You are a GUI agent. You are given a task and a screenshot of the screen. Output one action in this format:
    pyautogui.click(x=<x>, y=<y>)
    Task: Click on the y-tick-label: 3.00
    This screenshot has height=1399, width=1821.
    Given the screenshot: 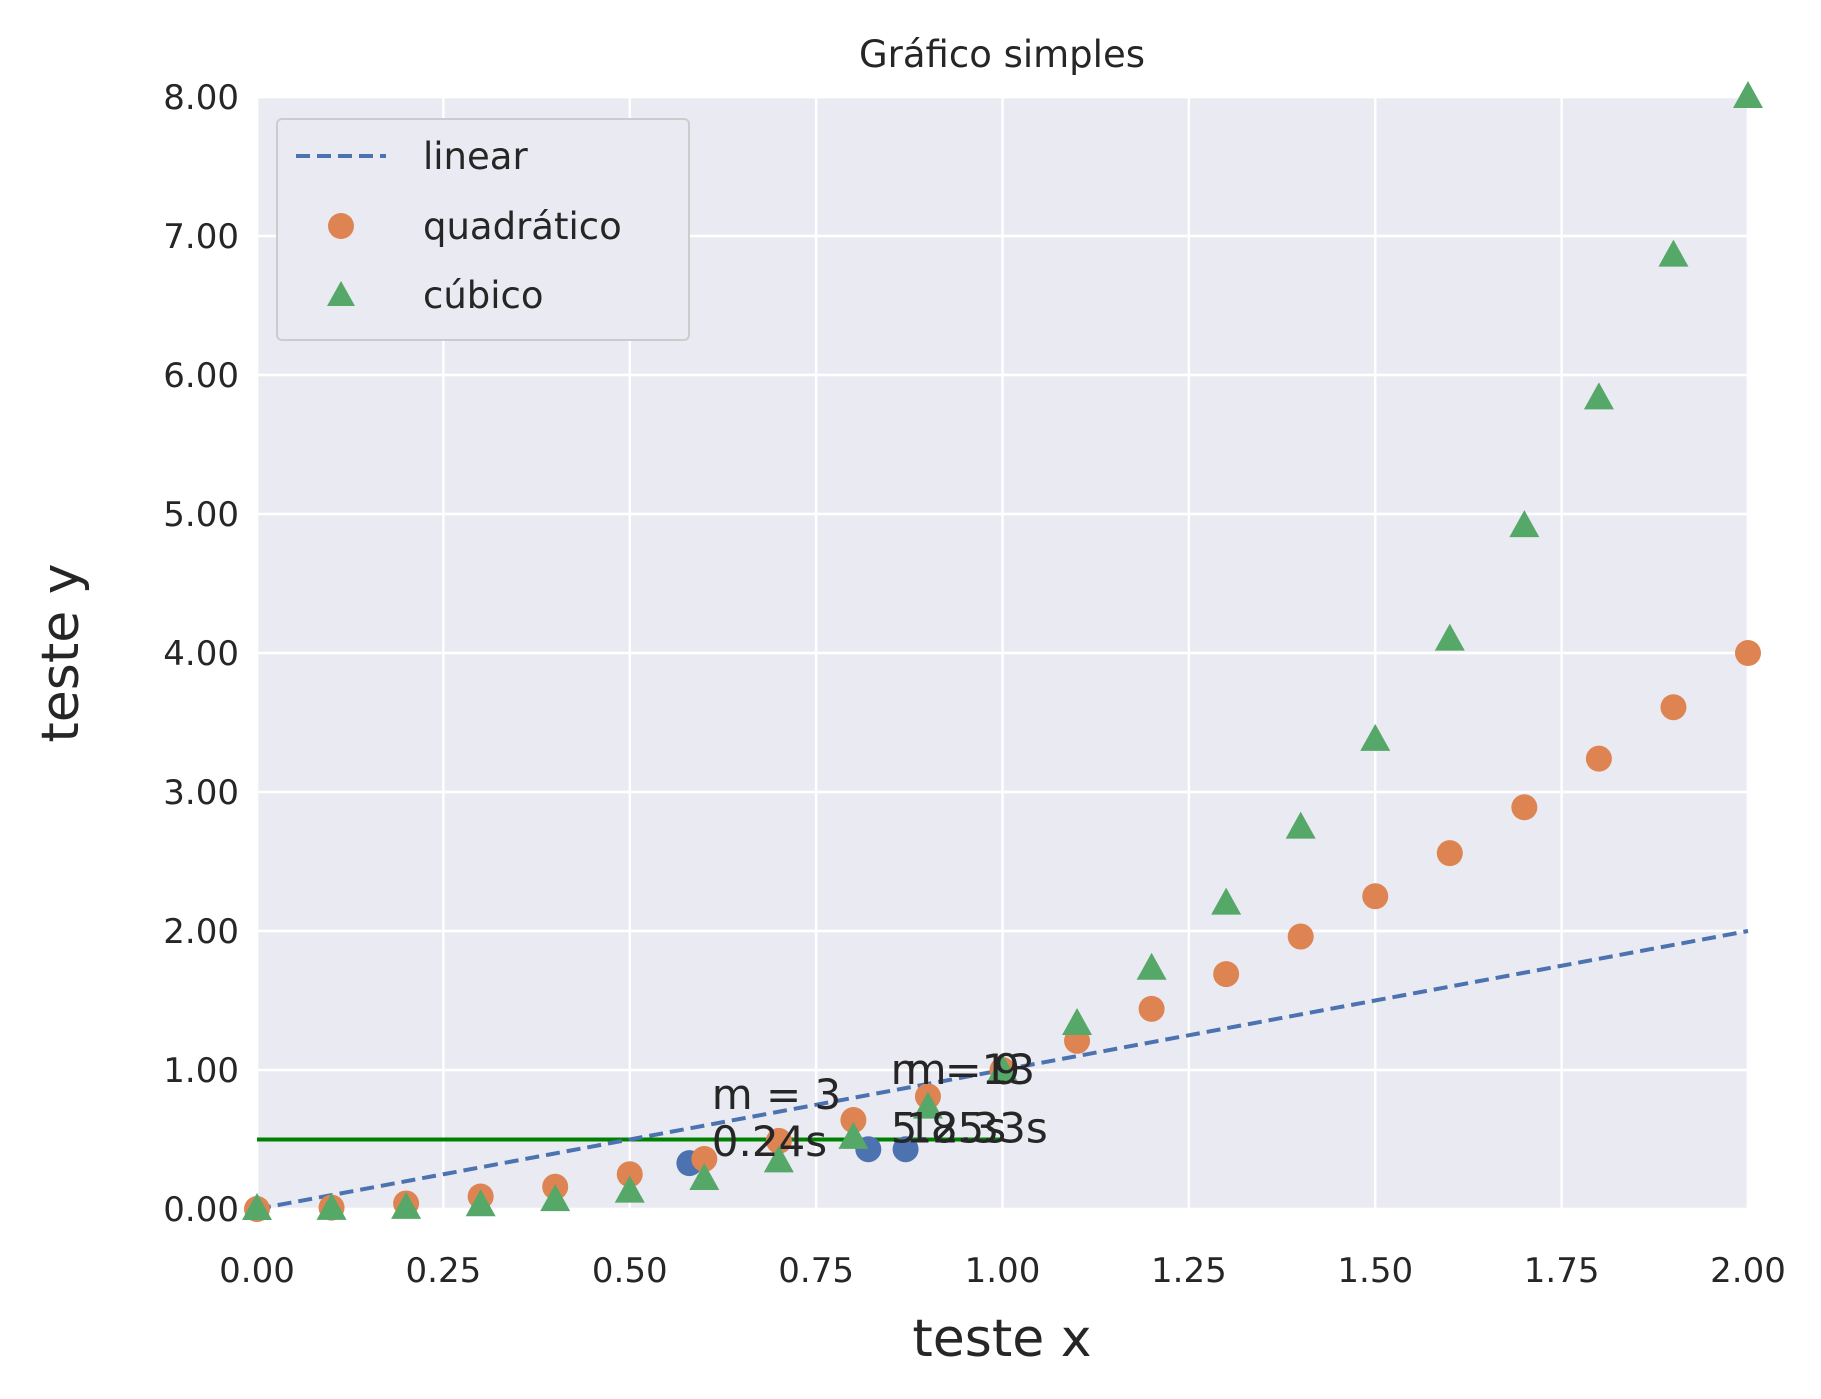 What is the action you would take?
    pyautogui.click(x=201, y=793)
    